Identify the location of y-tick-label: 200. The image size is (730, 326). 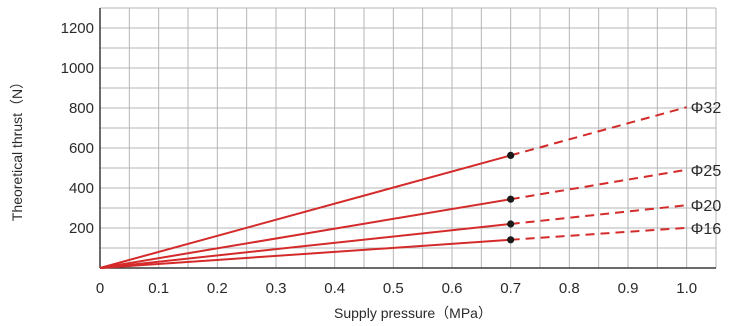
(81, 228).